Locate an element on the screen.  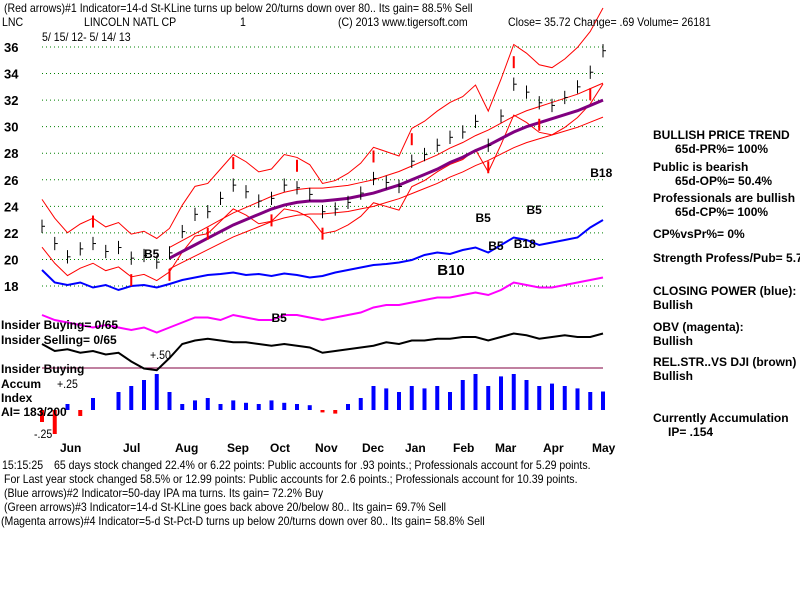
relstr-label: REL.STR..VS DJI (brown) is located at coordinates (725, 362).